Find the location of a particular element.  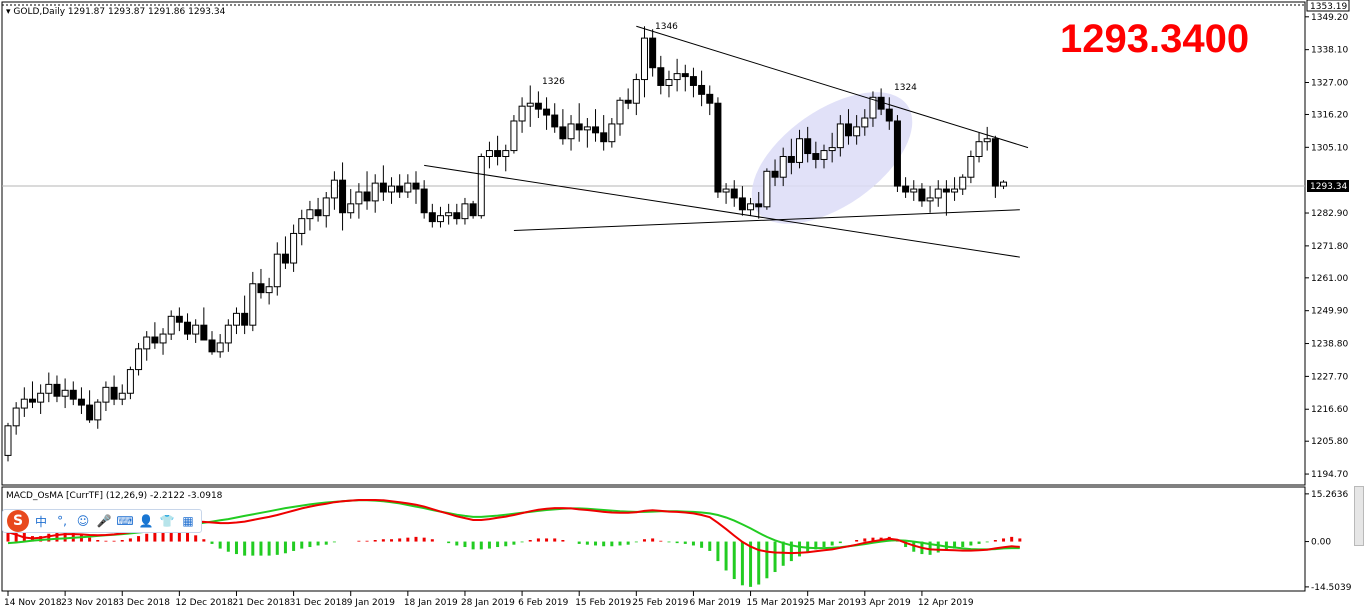

ime-toolbar: S 中 °, ☺ 🎤 ⌨ 👤 👕 ▦ is located at coordinates (102, 521).